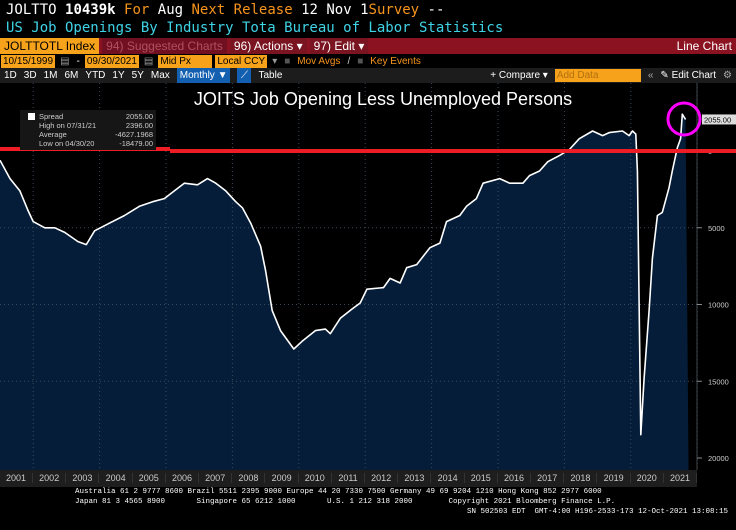  Describe the element at coordinates (90, 10) in the screenshot. I see `last-value: 10439k` at that location.